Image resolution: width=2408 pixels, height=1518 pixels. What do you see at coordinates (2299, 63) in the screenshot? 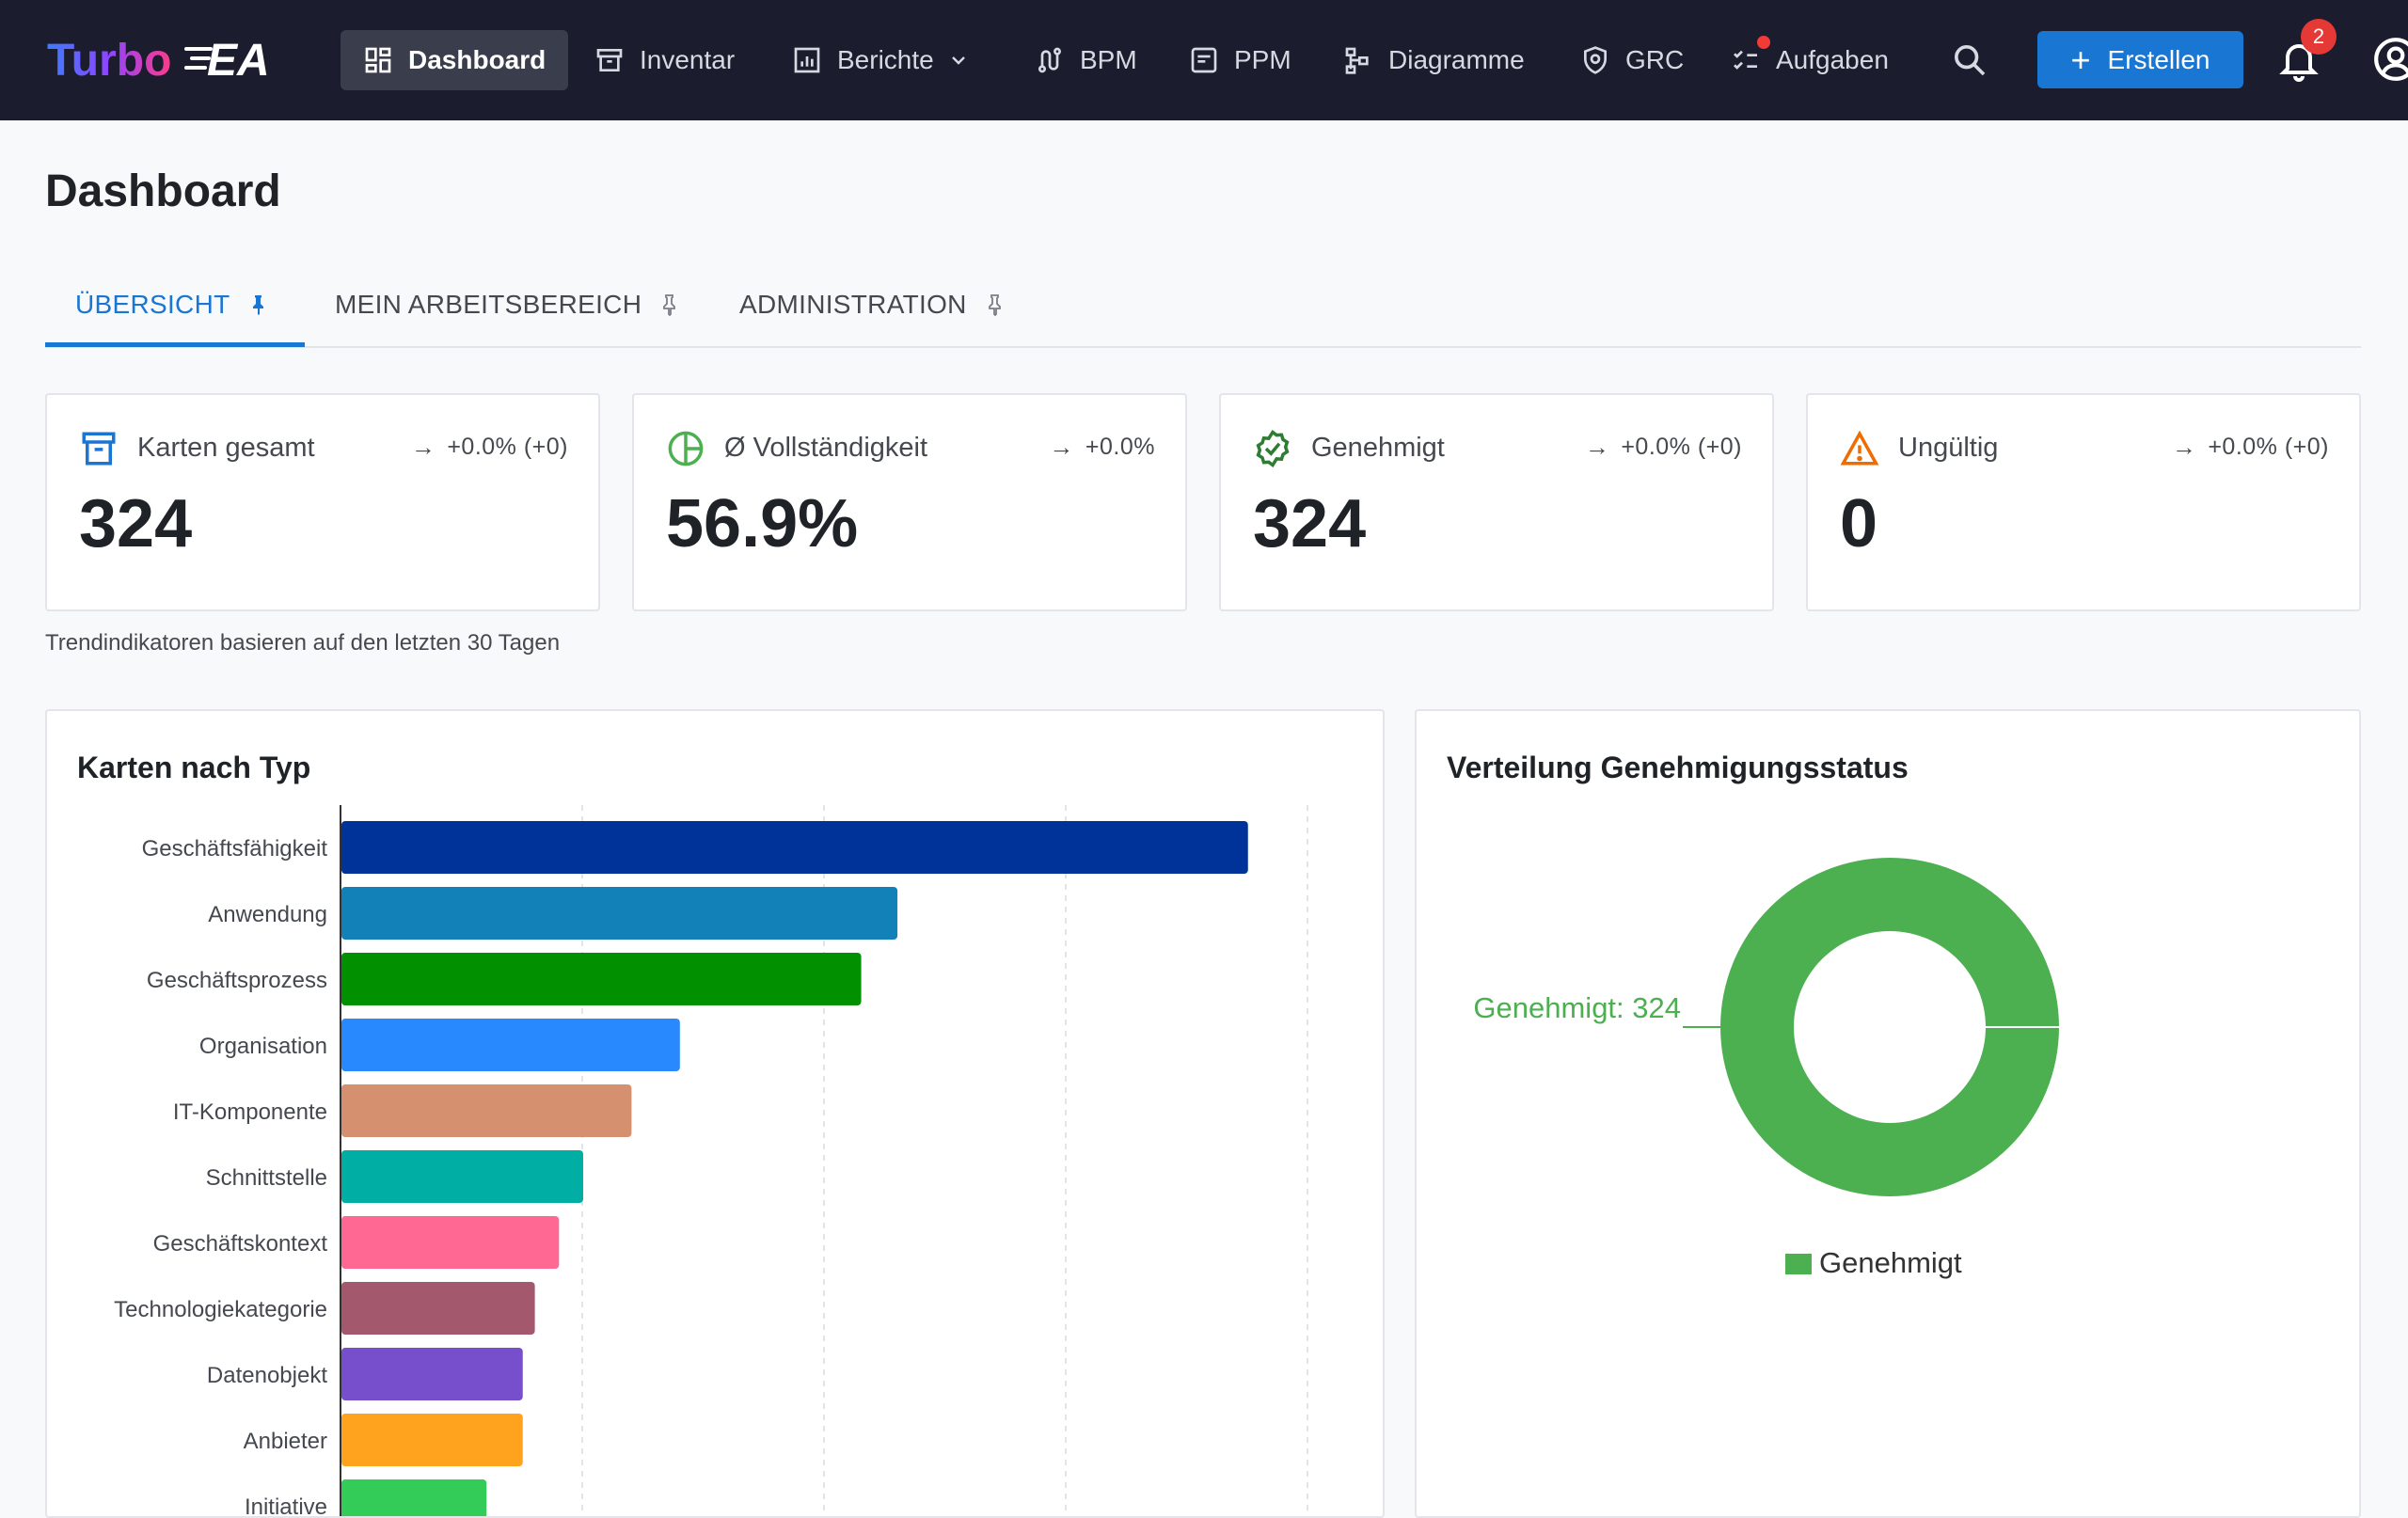
I see `bell-icon` at bounding box center [2299, 63].